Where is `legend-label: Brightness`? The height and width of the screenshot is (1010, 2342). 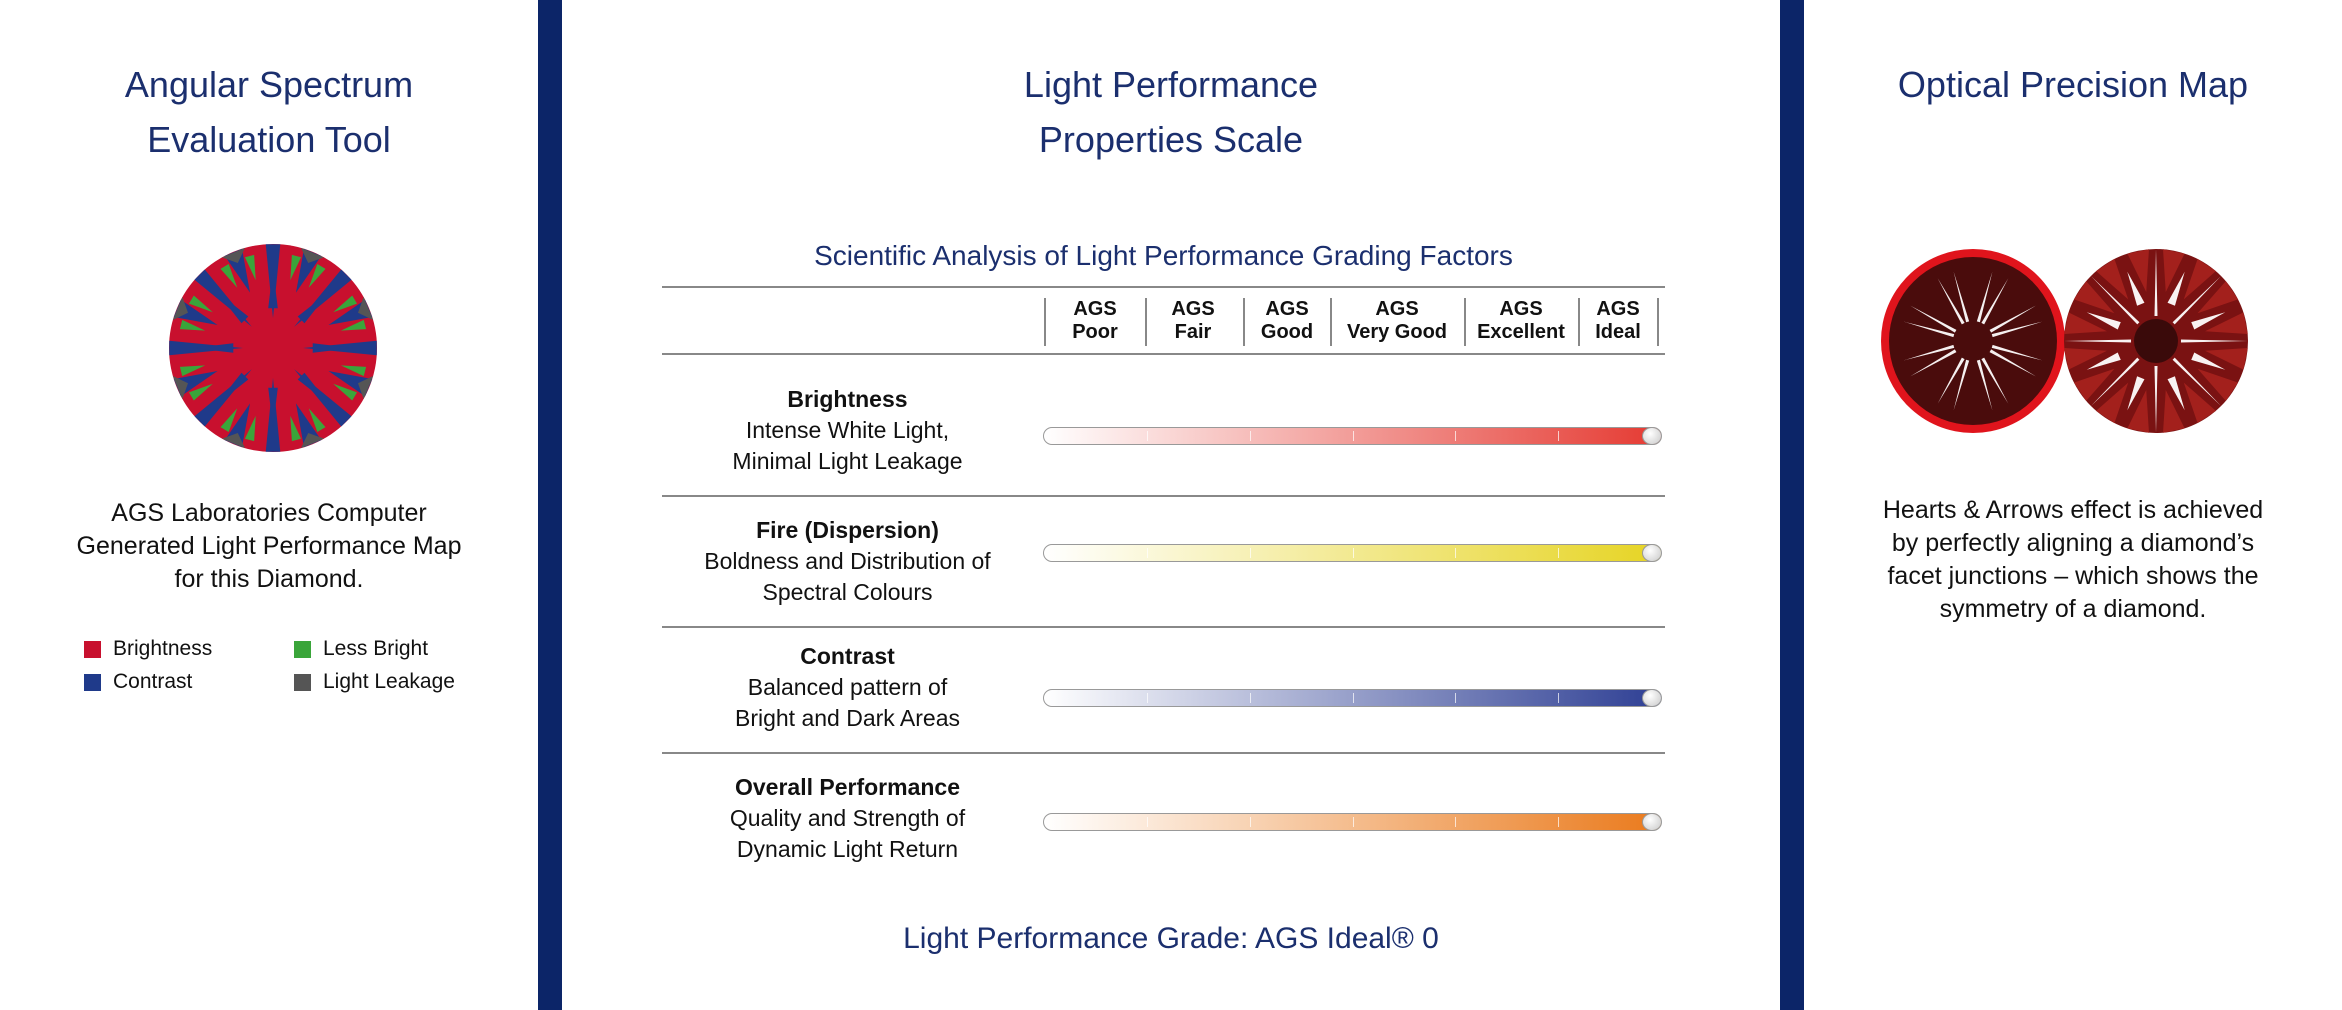 legend-label: Brightness is located at coordinates (163, 648).